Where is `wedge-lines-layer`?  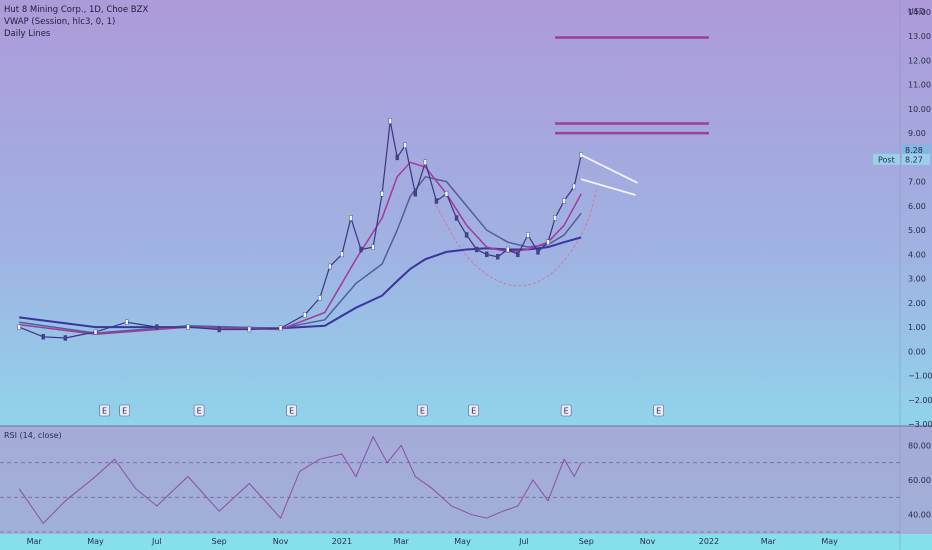
wedge-lines-layer is located at coordinates (609, 175).